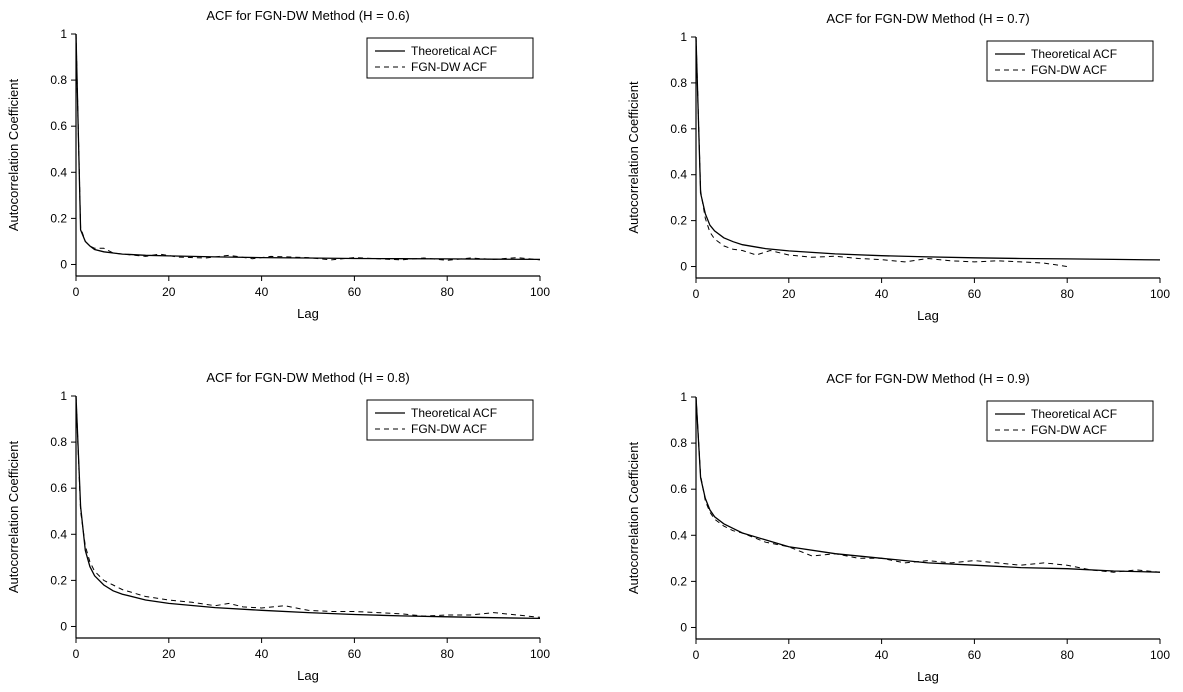 This screenshot has width=1183, height=692. I want to click on chart-title: ACF for FGN-DW Method (H = 0.6), so click(307, 15).